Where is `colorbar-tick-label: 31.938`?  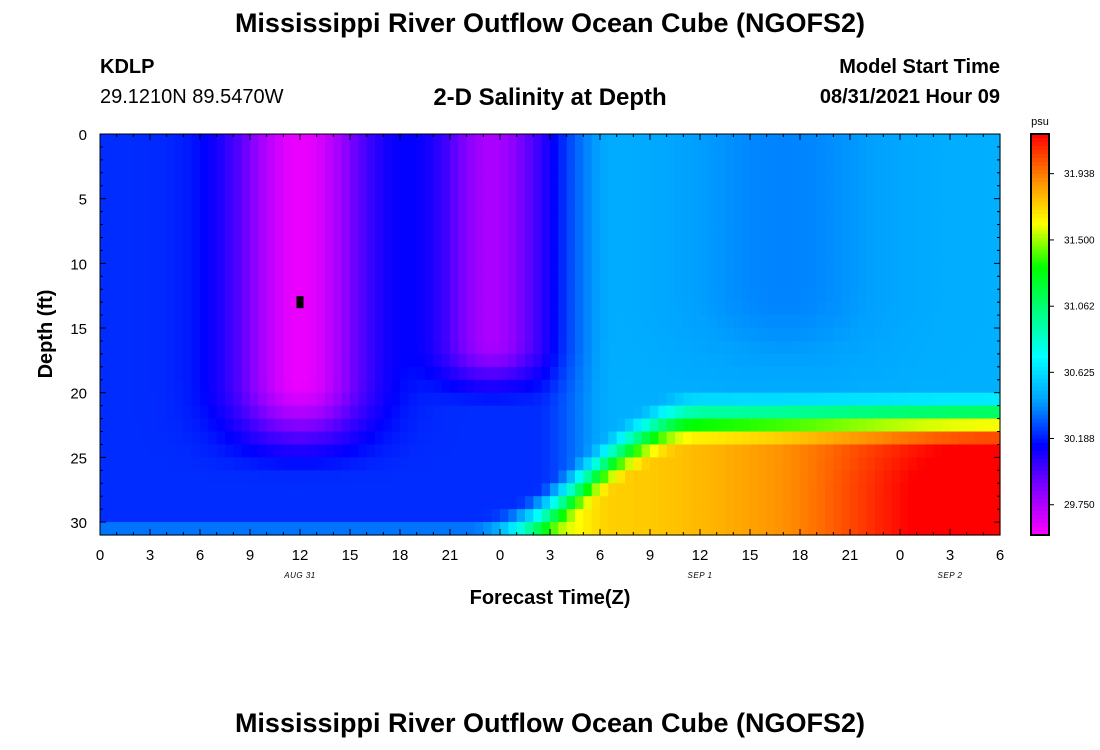 colorbar-tick-label: 31.938 is located at coordinates (1079, 174).